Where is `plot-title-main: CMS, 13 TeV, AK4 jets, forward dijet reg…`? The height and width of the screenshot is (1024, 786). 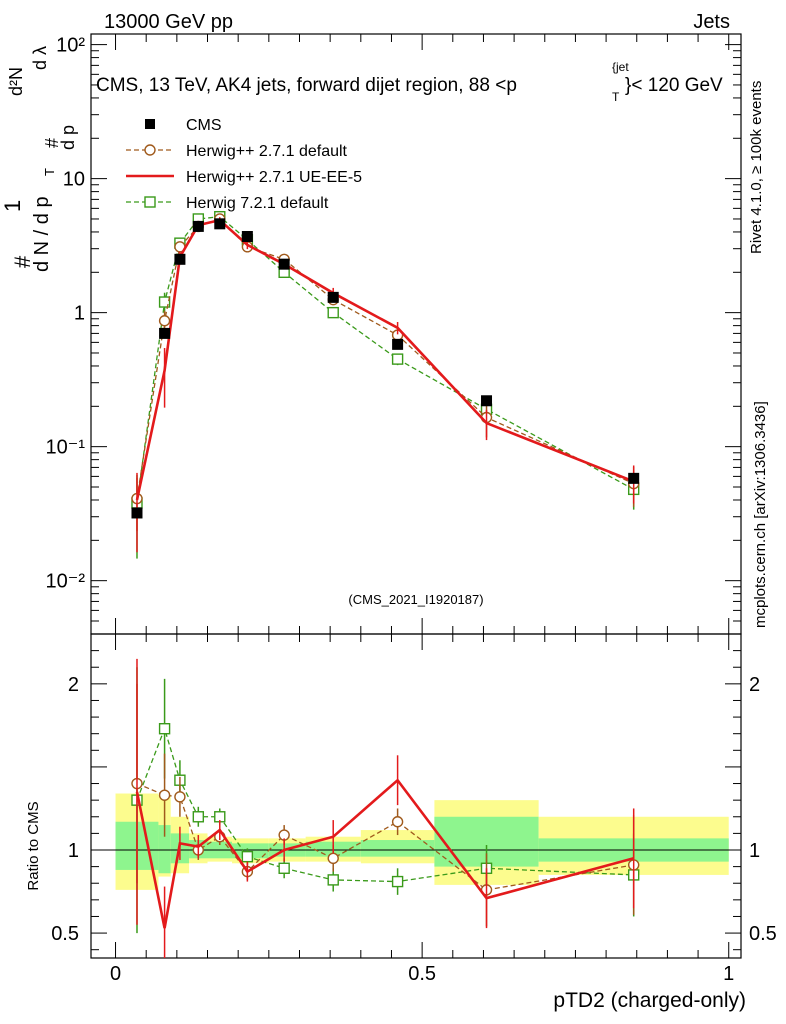 plot-title-main: CMS, 13 TeV, AK4 jets, forward dijet reg… is located at coordinates (306, 85).